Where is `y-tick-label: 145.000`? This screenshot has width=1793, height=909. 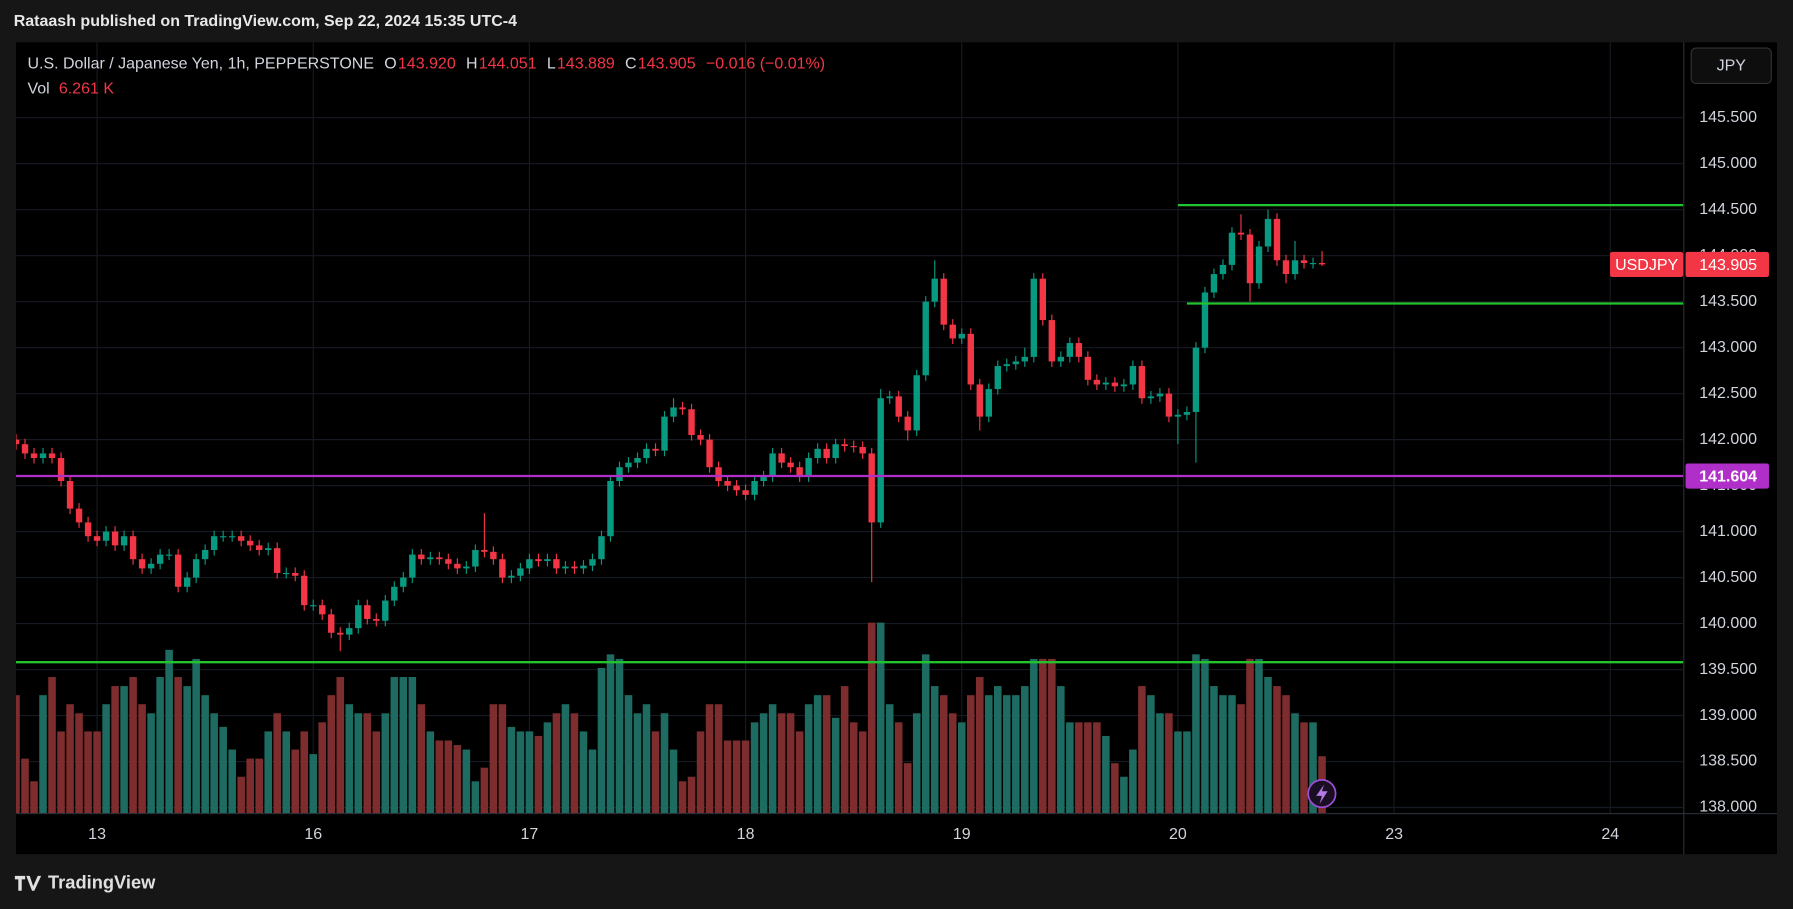
y-tick-label: 145.000 is located at coordinates (1728, 163).